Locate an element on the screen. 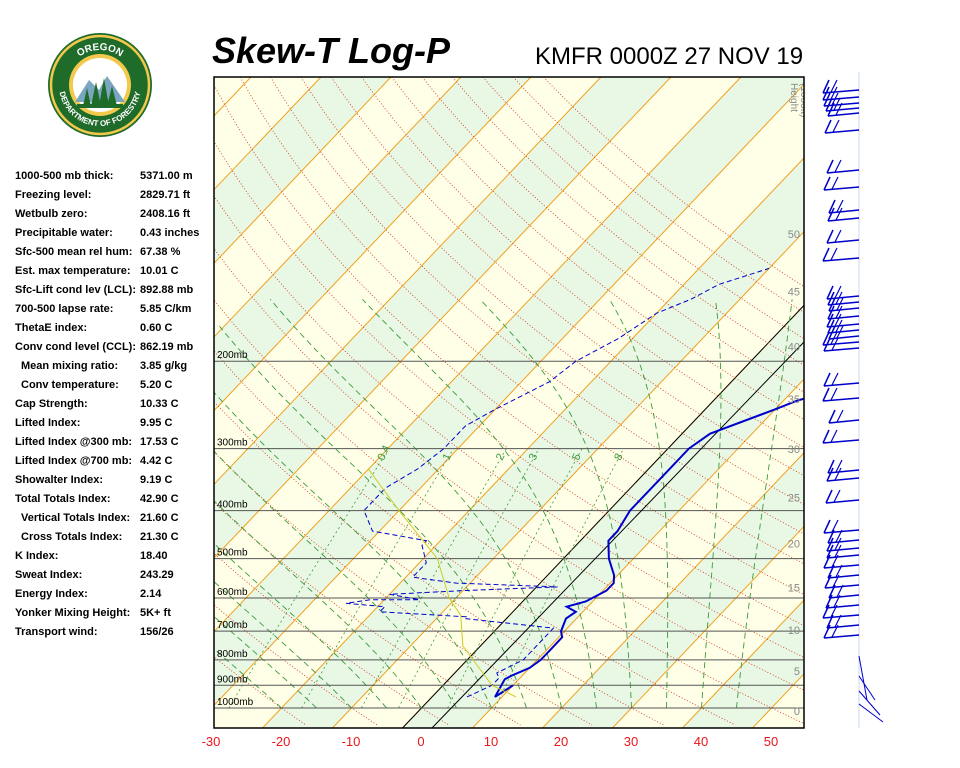  index-label: Lifted Index @300 mb: is located at coordinates (74, 442).